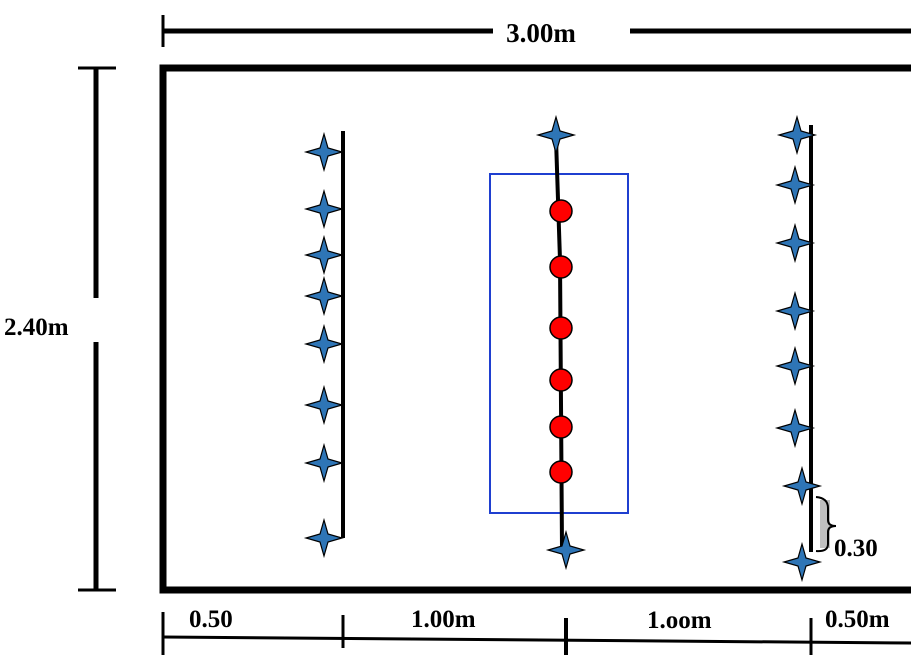 This screenshot has height=655, width=911. I want to click on left-row-stars, so click(324, 345).